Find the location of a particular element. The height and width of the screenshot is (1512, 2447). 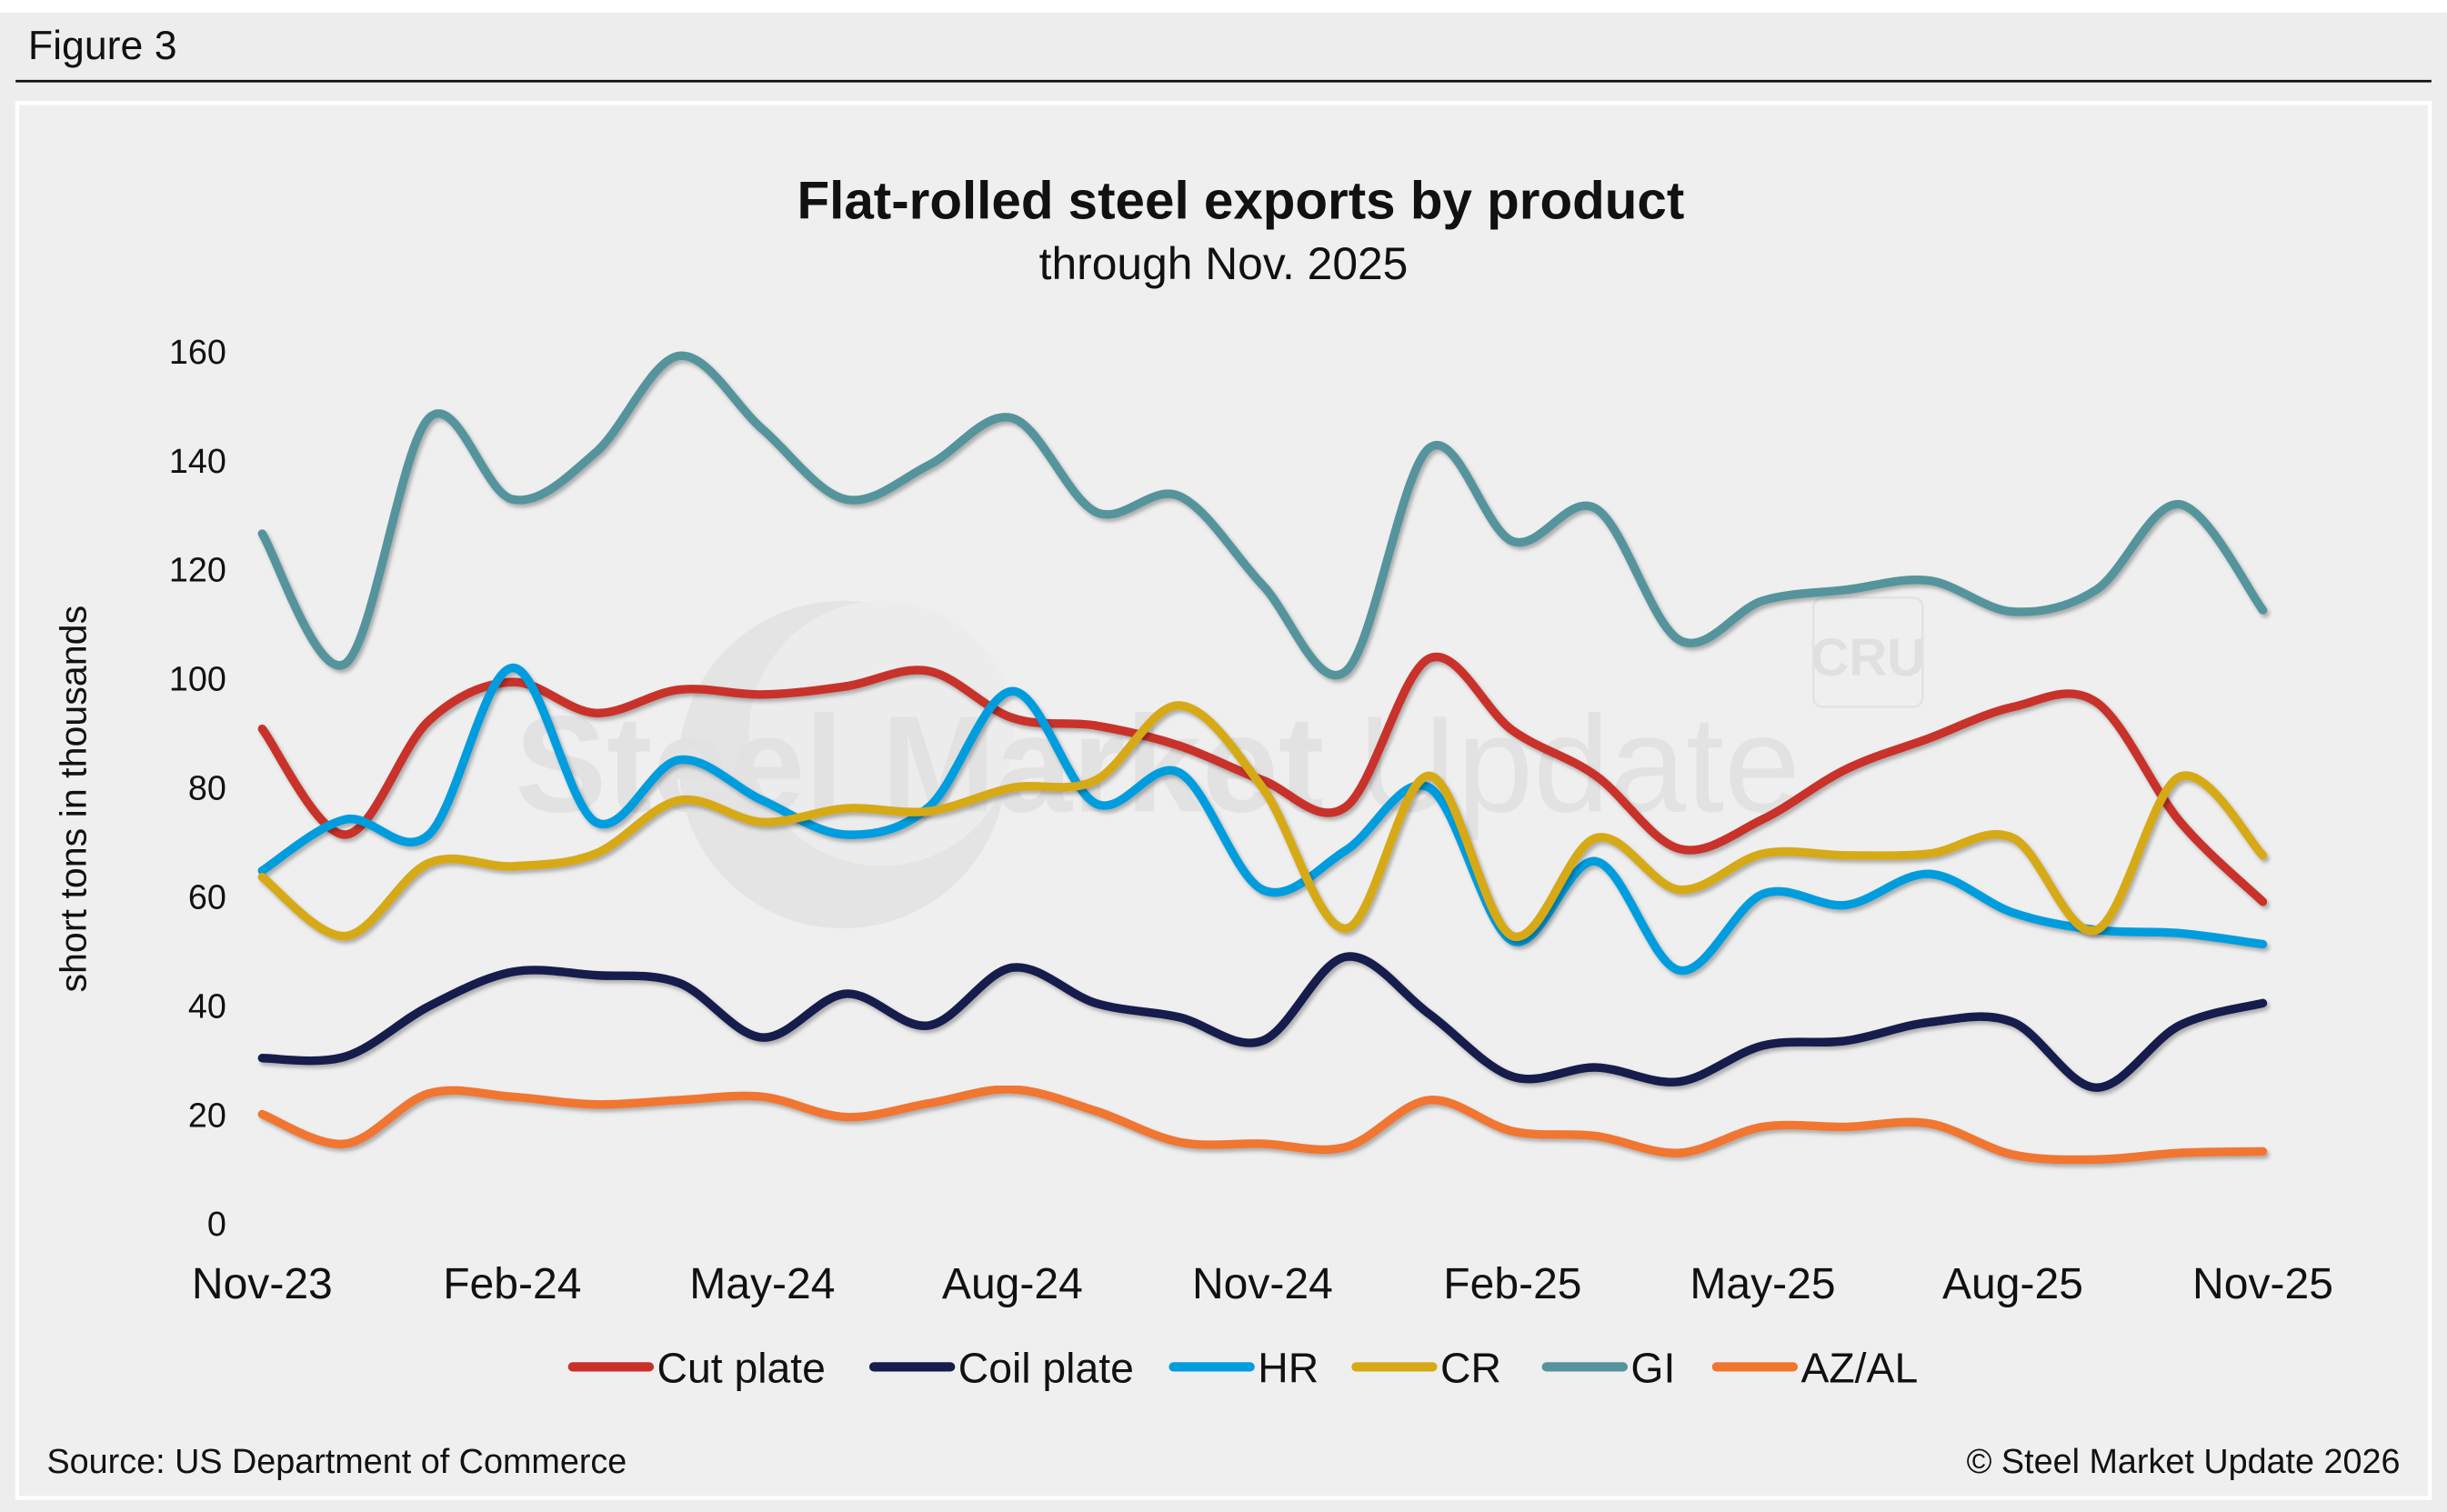

series-az-al is located at coordinates (1262, 1125).